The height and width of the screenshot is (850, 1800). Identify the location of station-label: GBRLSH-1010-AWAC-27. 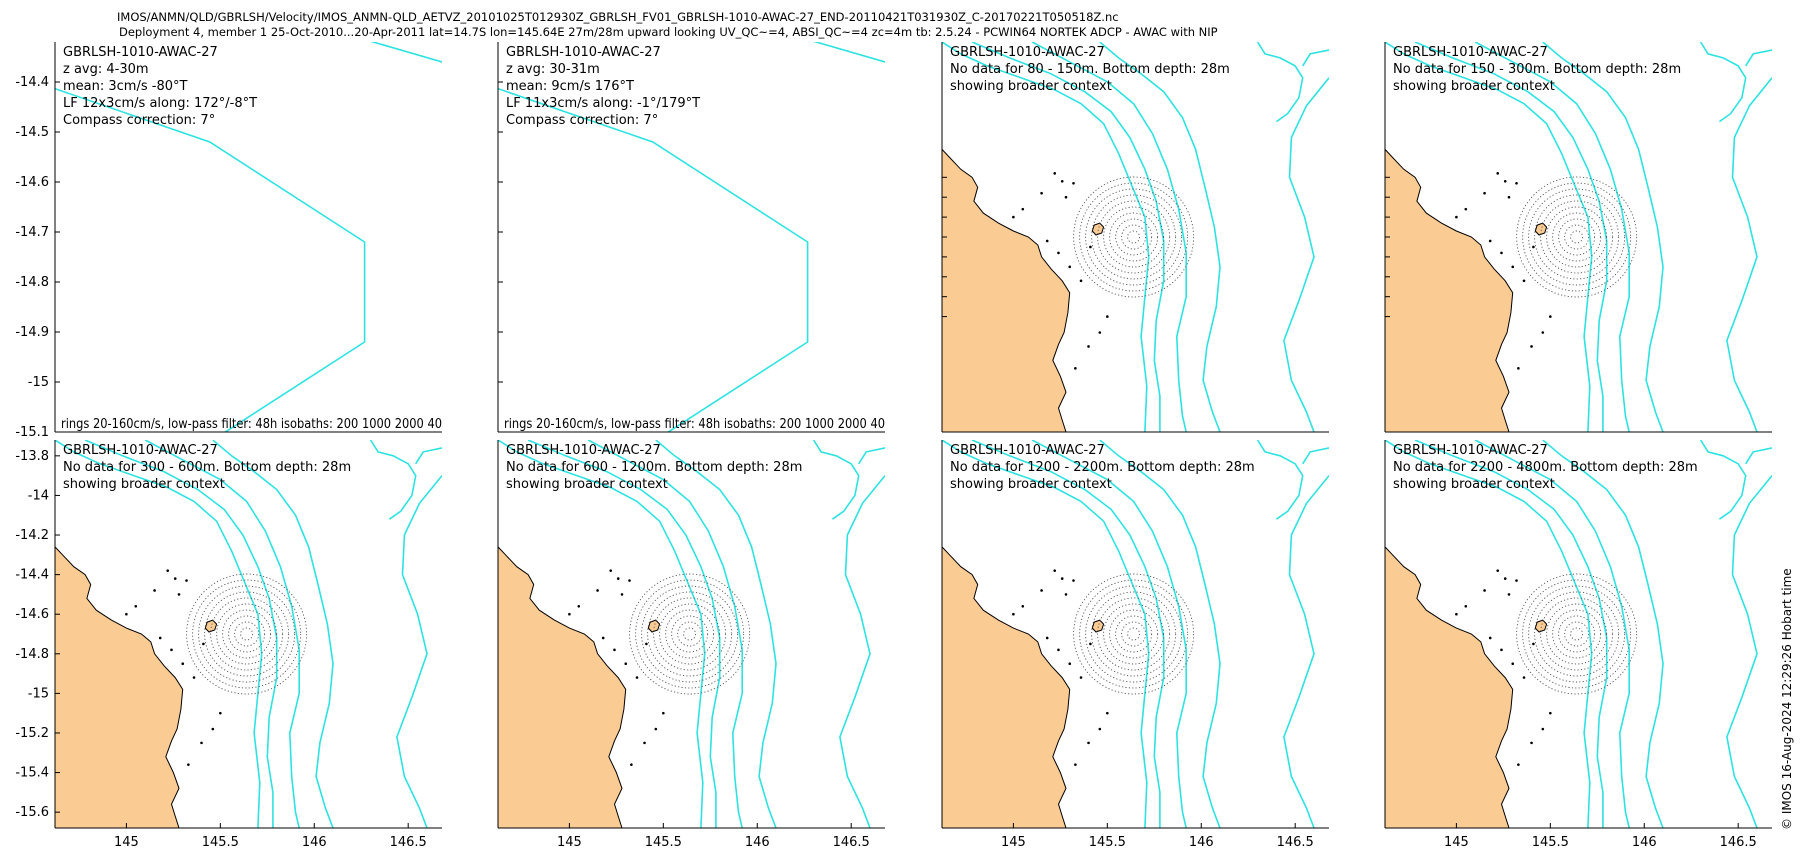
(1470, 450).